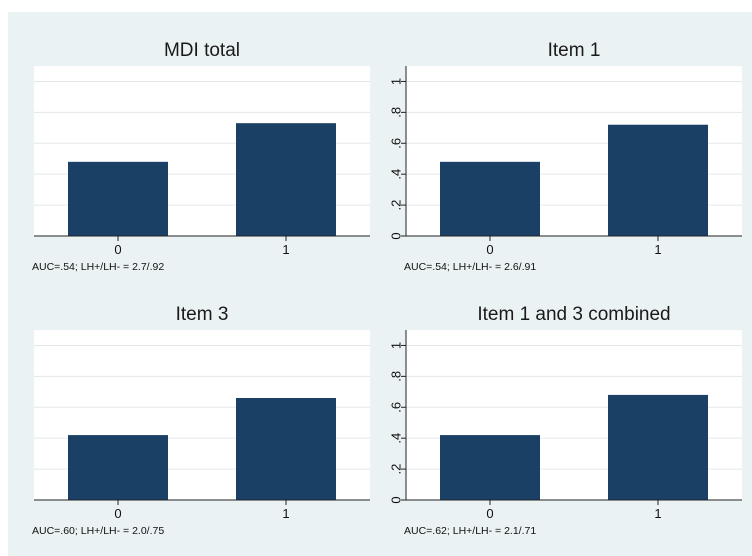 The width and height of the screenshot is (752, 556). What do you see at coordinates (573, 314) in the screenshot?
I see `chart-title: Item 1 and 3 combined` at bounding box center [573, 314].